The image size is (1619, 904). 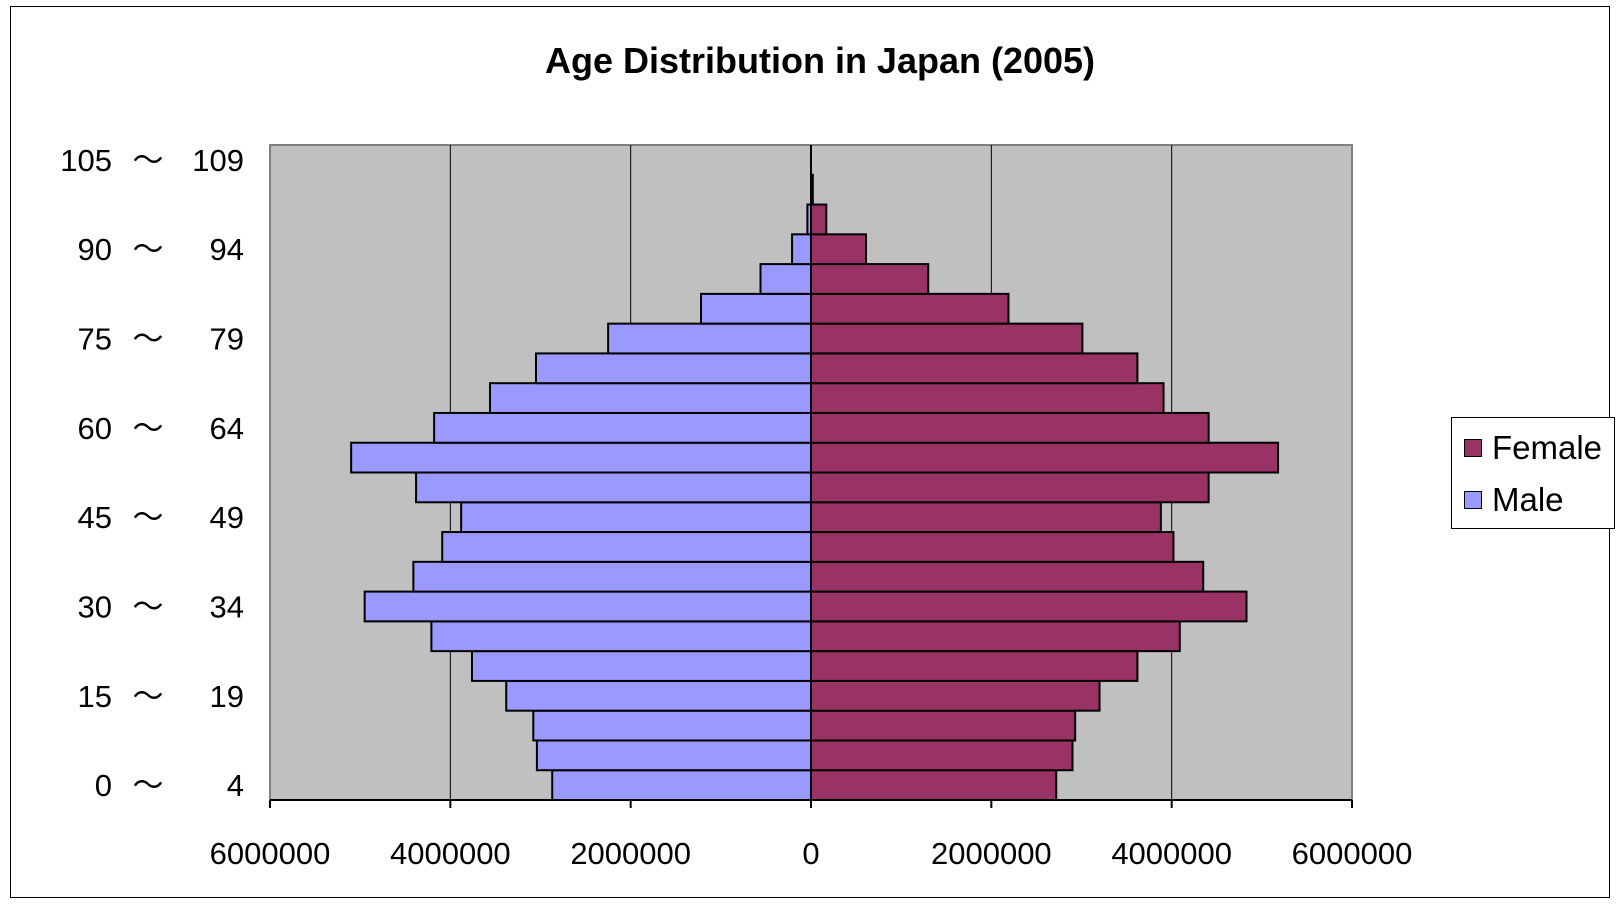 I want to click on y-tick-label-high: 4, so click(x=235, y=785).